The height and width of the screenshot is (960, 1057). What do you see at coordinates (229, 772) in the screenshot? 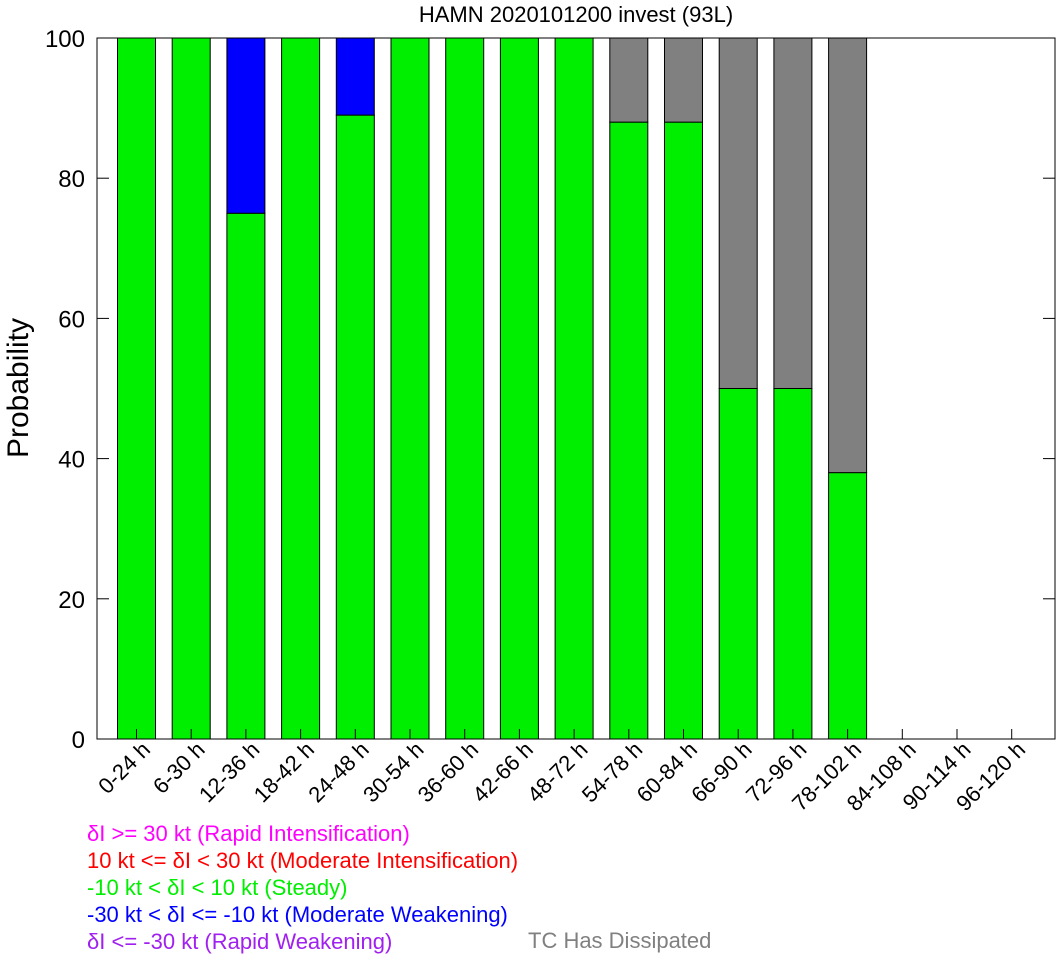
I see `x-tick-label-2: 12-36 h` at bounding box center [229, 772].